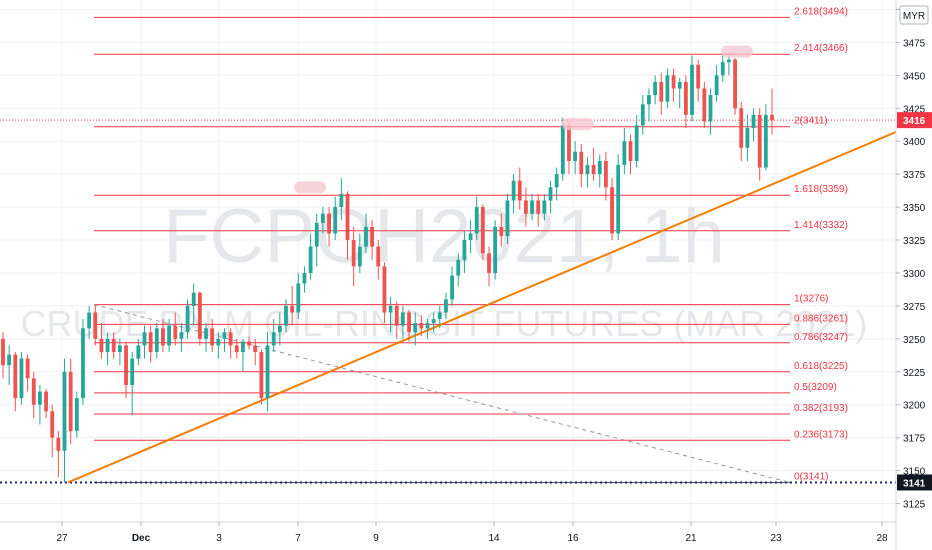  I want to click on currency-label: MYR, so click(914, 15).